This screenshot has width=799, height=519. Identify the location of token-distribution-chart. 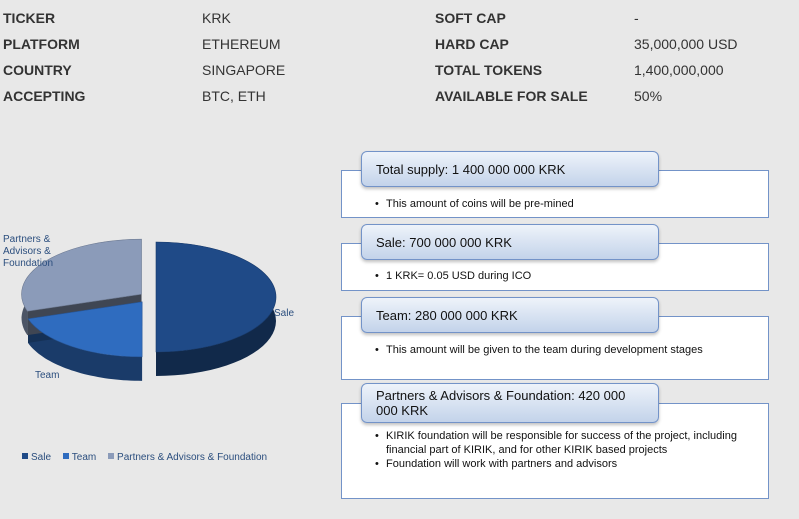
(155, 310).